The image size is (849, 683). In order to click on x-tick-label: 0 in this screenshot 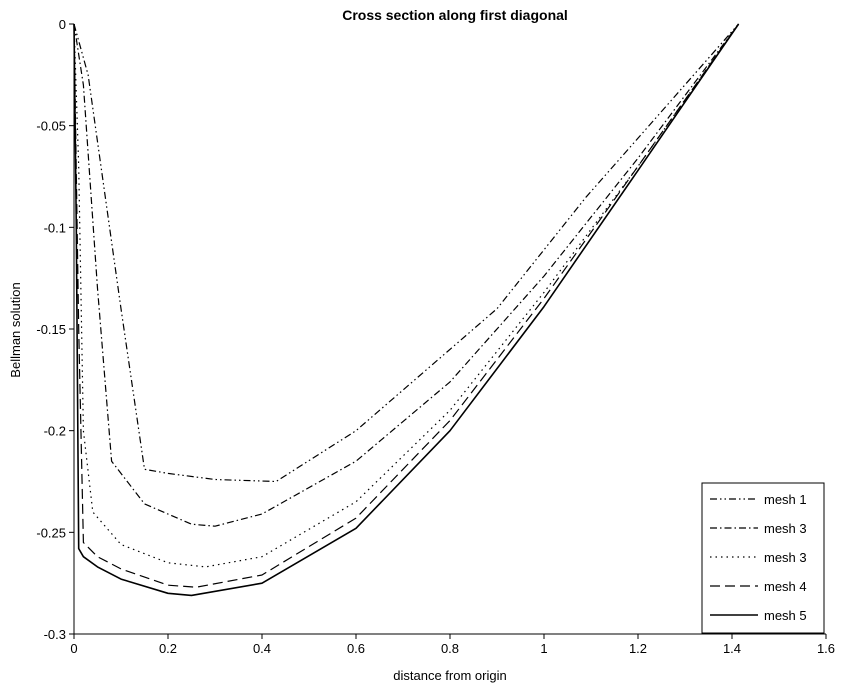, I will do `click(73, 648)`.